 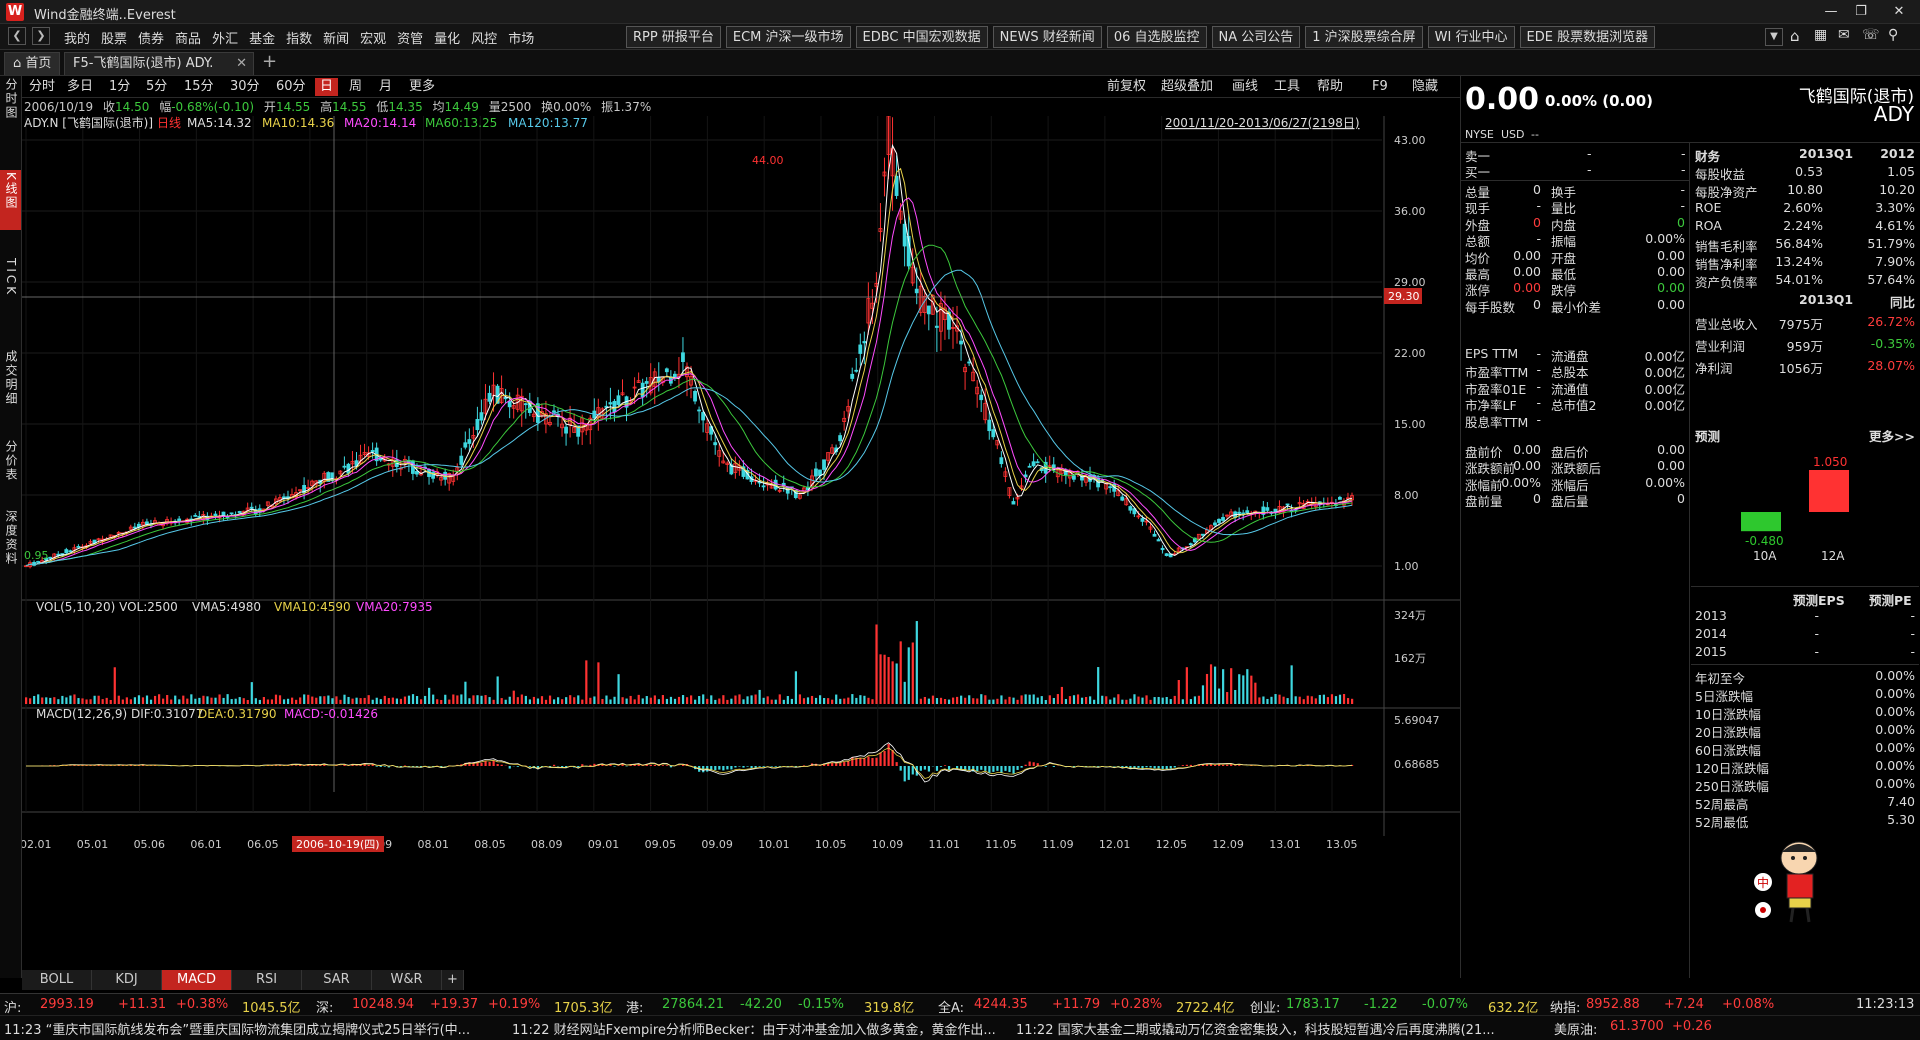 What do you see at coordinates (422, 86) in the screenshot?
I see `period-button: 更多` at bounding box center [422, 86].